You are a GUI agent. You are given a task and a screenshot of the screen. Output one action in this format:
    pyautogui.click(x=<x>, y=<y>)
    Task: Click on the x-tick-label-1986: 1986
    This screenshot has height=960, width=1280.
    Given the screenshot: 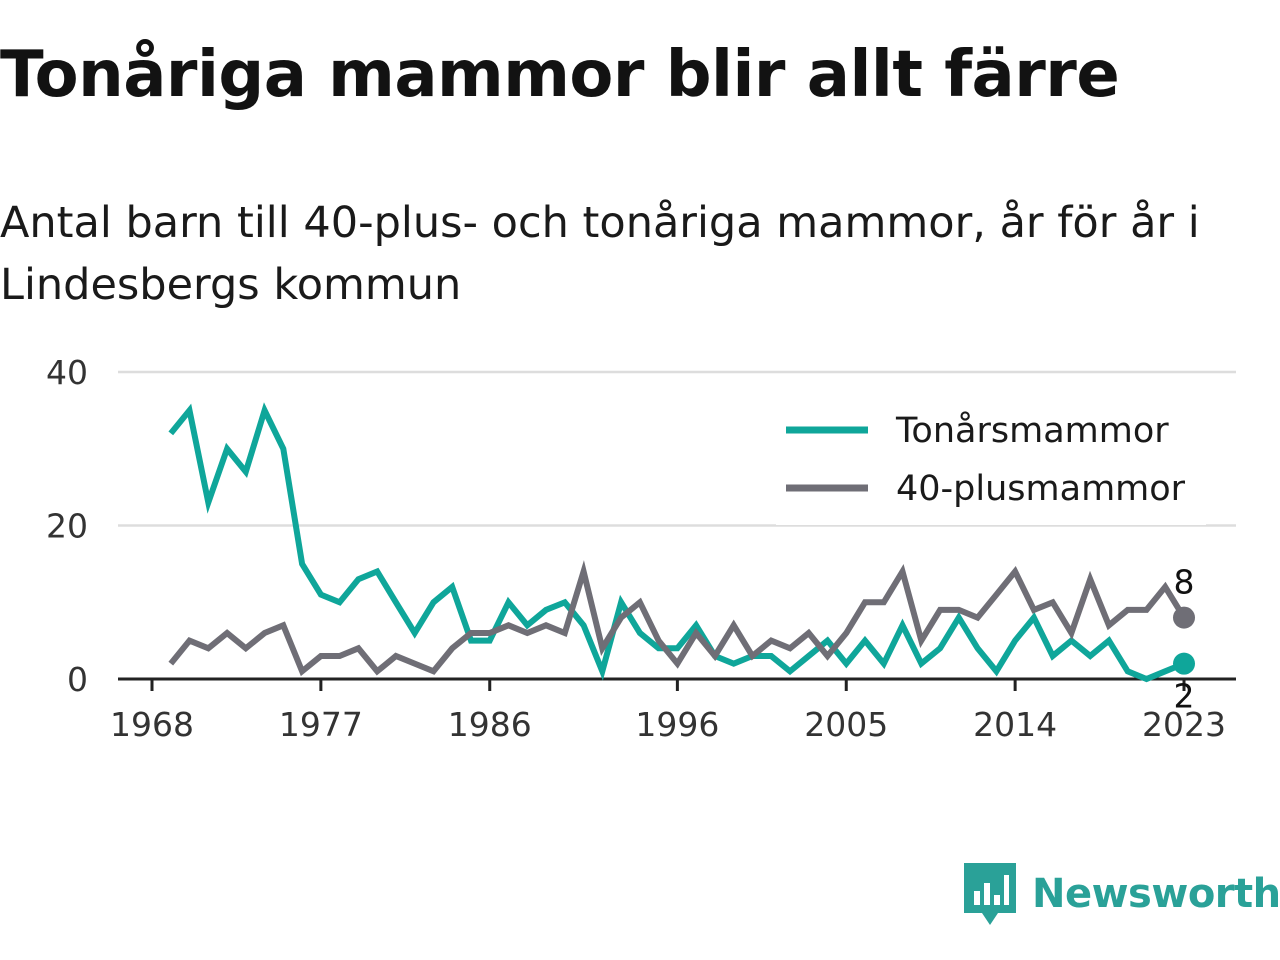 What is the action you would take?
    pyautogui.click(x=490, y=724)
    